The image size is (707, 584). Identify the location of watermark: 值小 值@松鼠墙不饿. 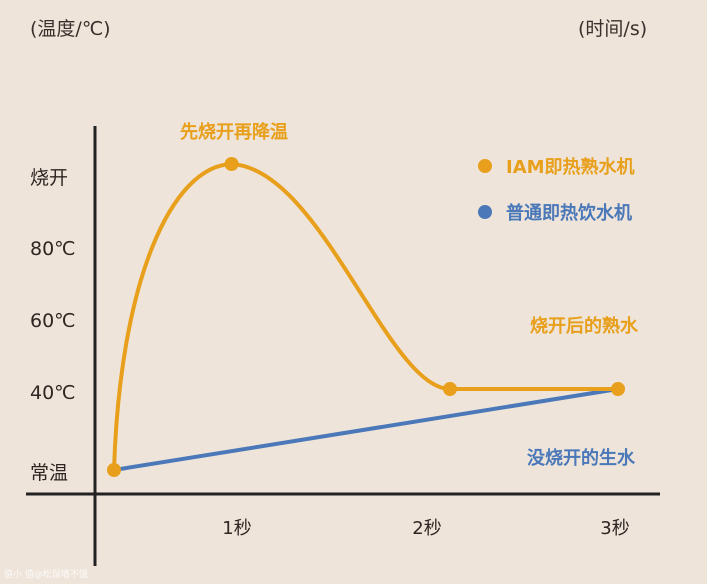
(46, 575).